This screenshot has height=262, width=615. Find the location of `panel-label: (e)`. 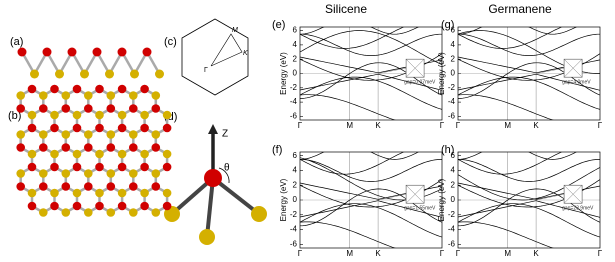

panel-label: (e) is located at coordinates (278, 25).